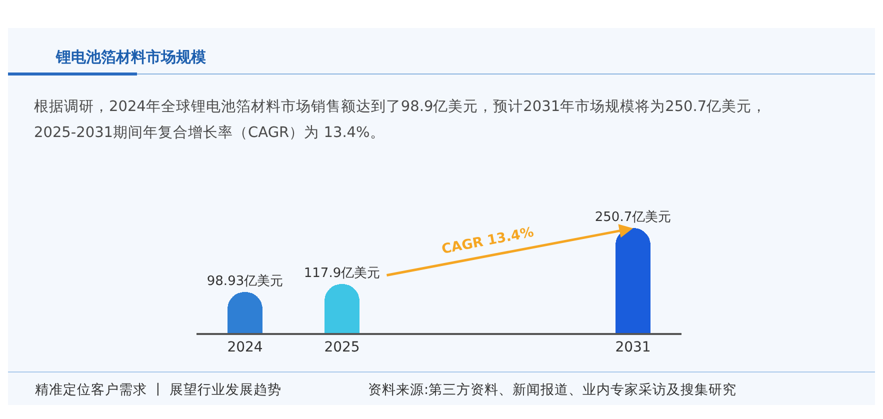  What do you see at coordinates (400, 119) in the screenshot?
I see `chart-subtitle: 根据调研，2024年全球锂电池箔材料市场销售额达到了98.9亿美元，预计2031年市场规模将为250.7亿美元， 2025-2031期间年复合增长率（CAGR）为 13.4%。` at bounding box center [400, 119].